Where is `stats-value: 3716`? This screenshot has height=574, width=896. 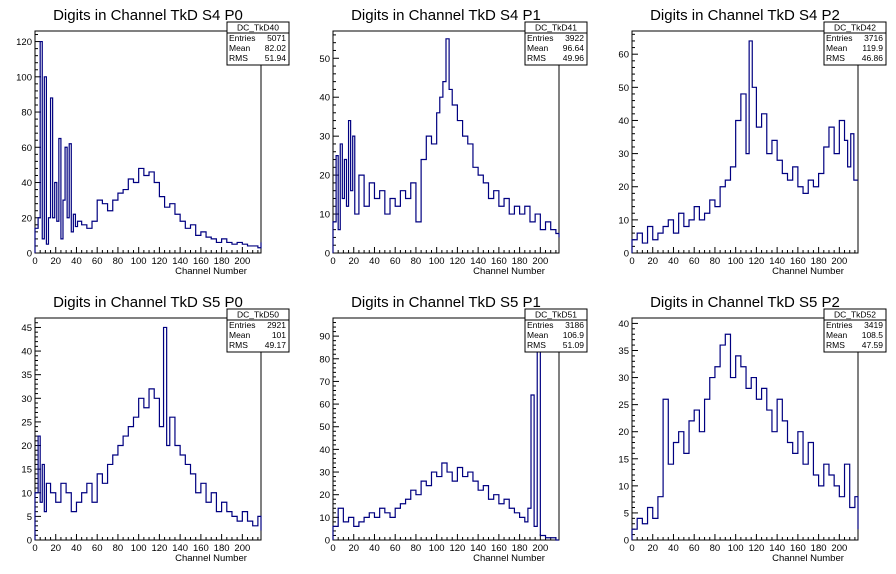 stats-value: 3716 is located at coordinates (873, 38).